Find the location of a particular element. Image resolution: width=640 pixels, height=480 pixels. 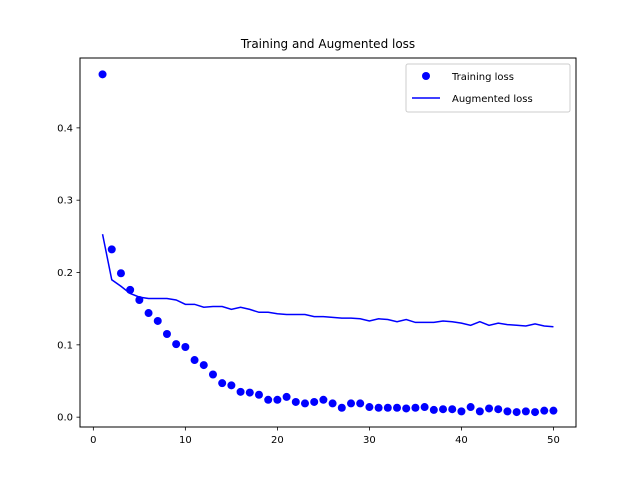

legend-box is located at coordinates (488, 88).